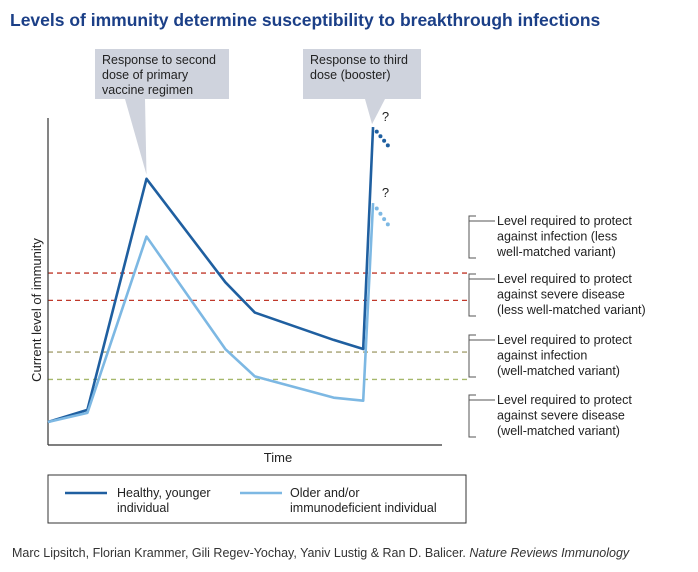 This screenshot has width=698, height=572. Describe the element at coordinates (556, 252) in the screenshot. I see `threshold-label-line: well-matched variant)` at that location.